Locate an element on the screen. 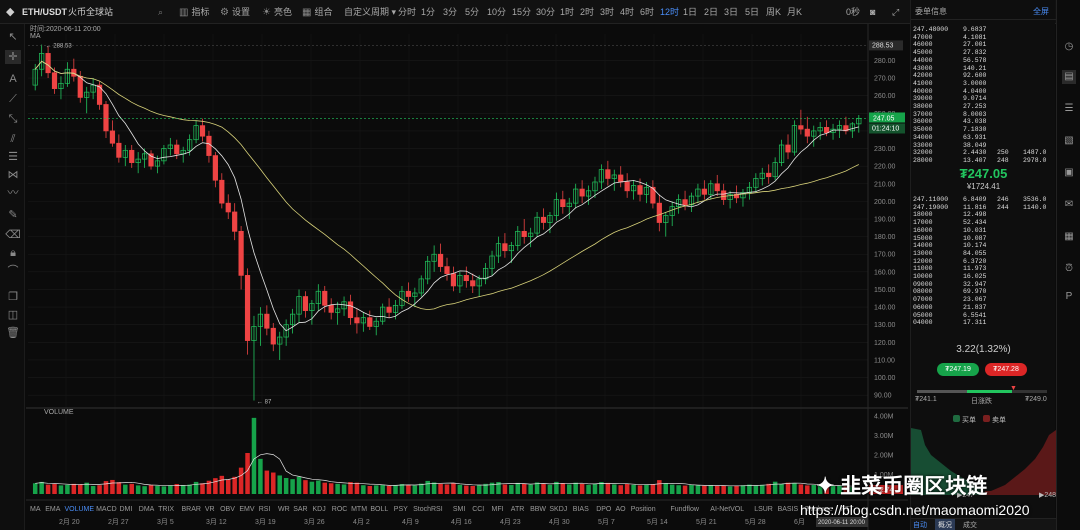 Image resolution: width=1080 pixels, height=530 pixels. brush-icon: ✎ is located at coordinates (13, 215).